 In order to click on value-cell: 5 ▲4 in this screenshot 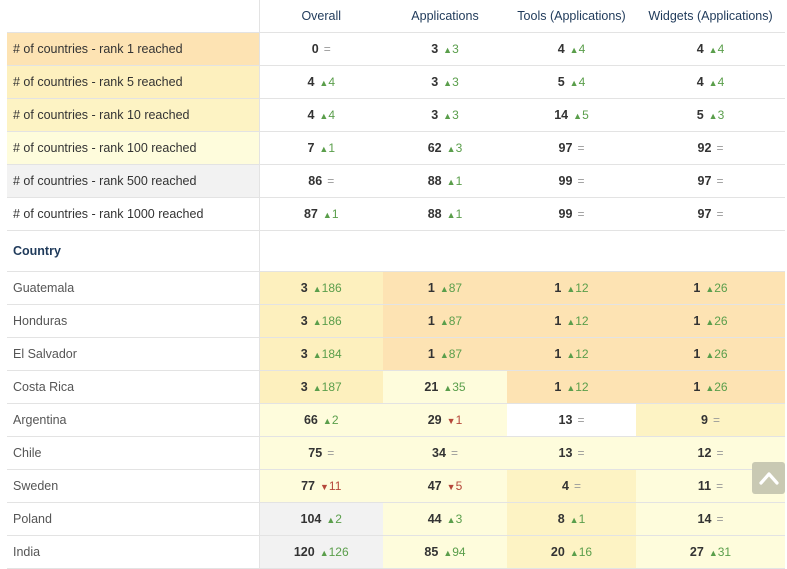, I will do `click(571, 82)`.